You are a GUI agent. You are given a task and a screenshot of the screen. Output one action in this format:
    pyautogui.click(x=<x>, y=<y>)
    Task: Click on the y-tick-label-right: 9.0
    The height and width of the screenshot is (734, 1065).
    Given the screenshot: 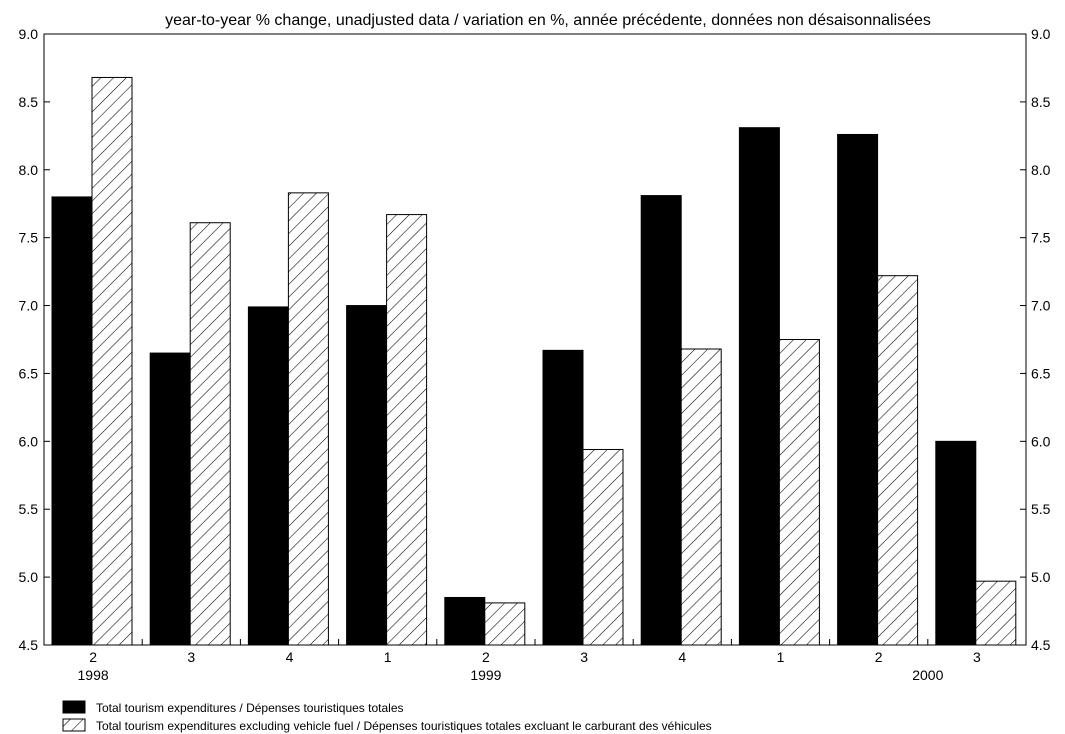 What is the action you would take?
    pyautogui.click(x=1041, y=34)
    